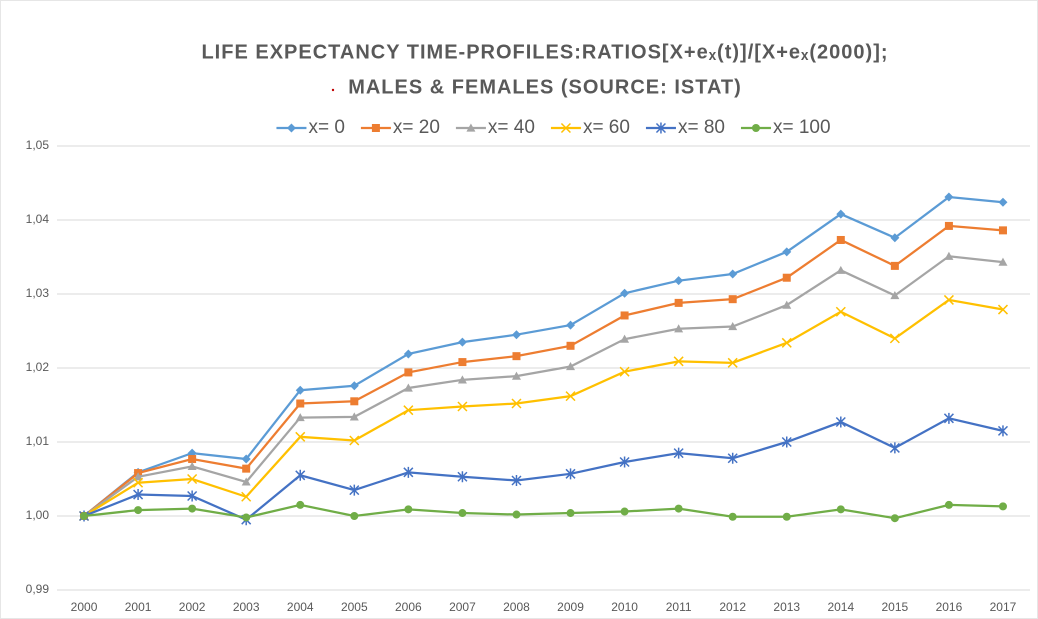 The width and height of the screenshot is (1038, 619). What do you see at coordinates (543, 511) in the screenshot?
I see `series-line` at bounding box center [543, 511].